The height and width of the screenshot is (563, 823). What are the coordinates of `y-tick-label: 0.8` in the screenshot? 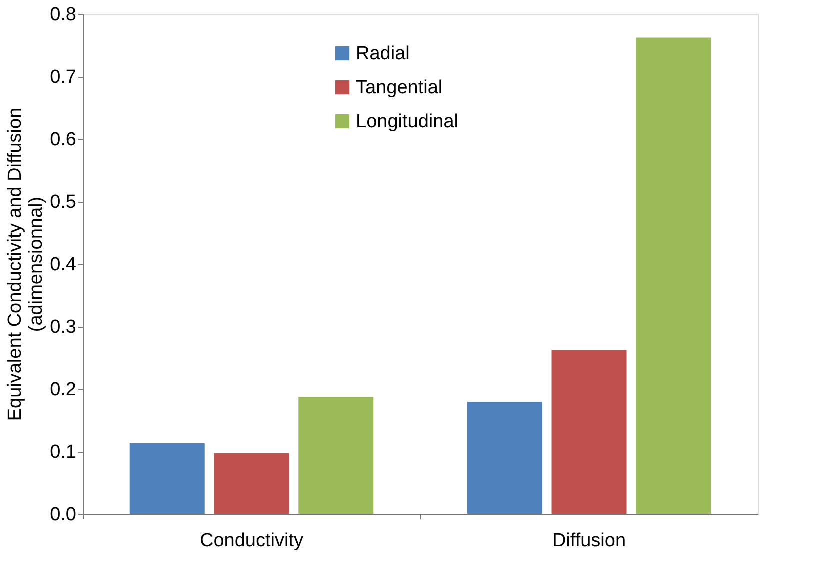 It's located at (63, 15).